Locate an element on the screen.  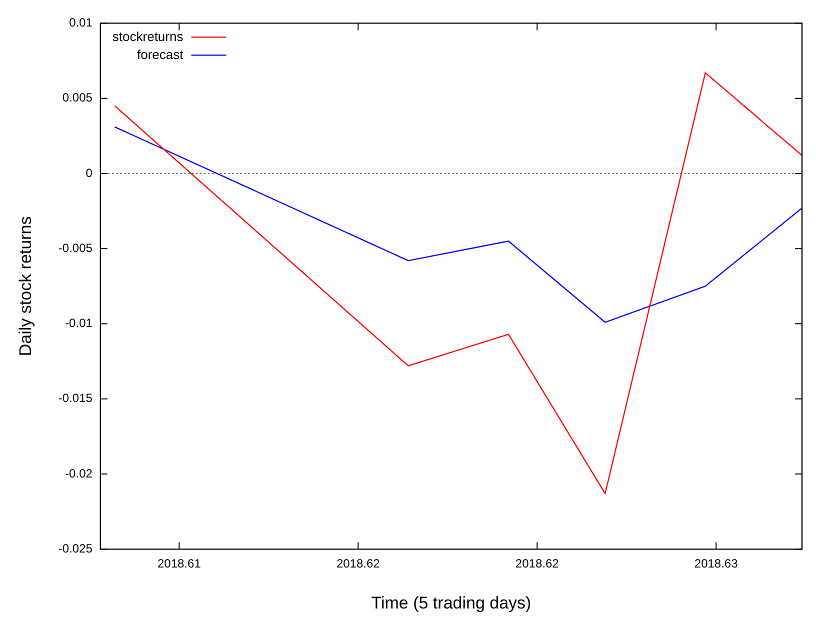
x-tick-label: 2018.61 is located at coordinates (179, 563).